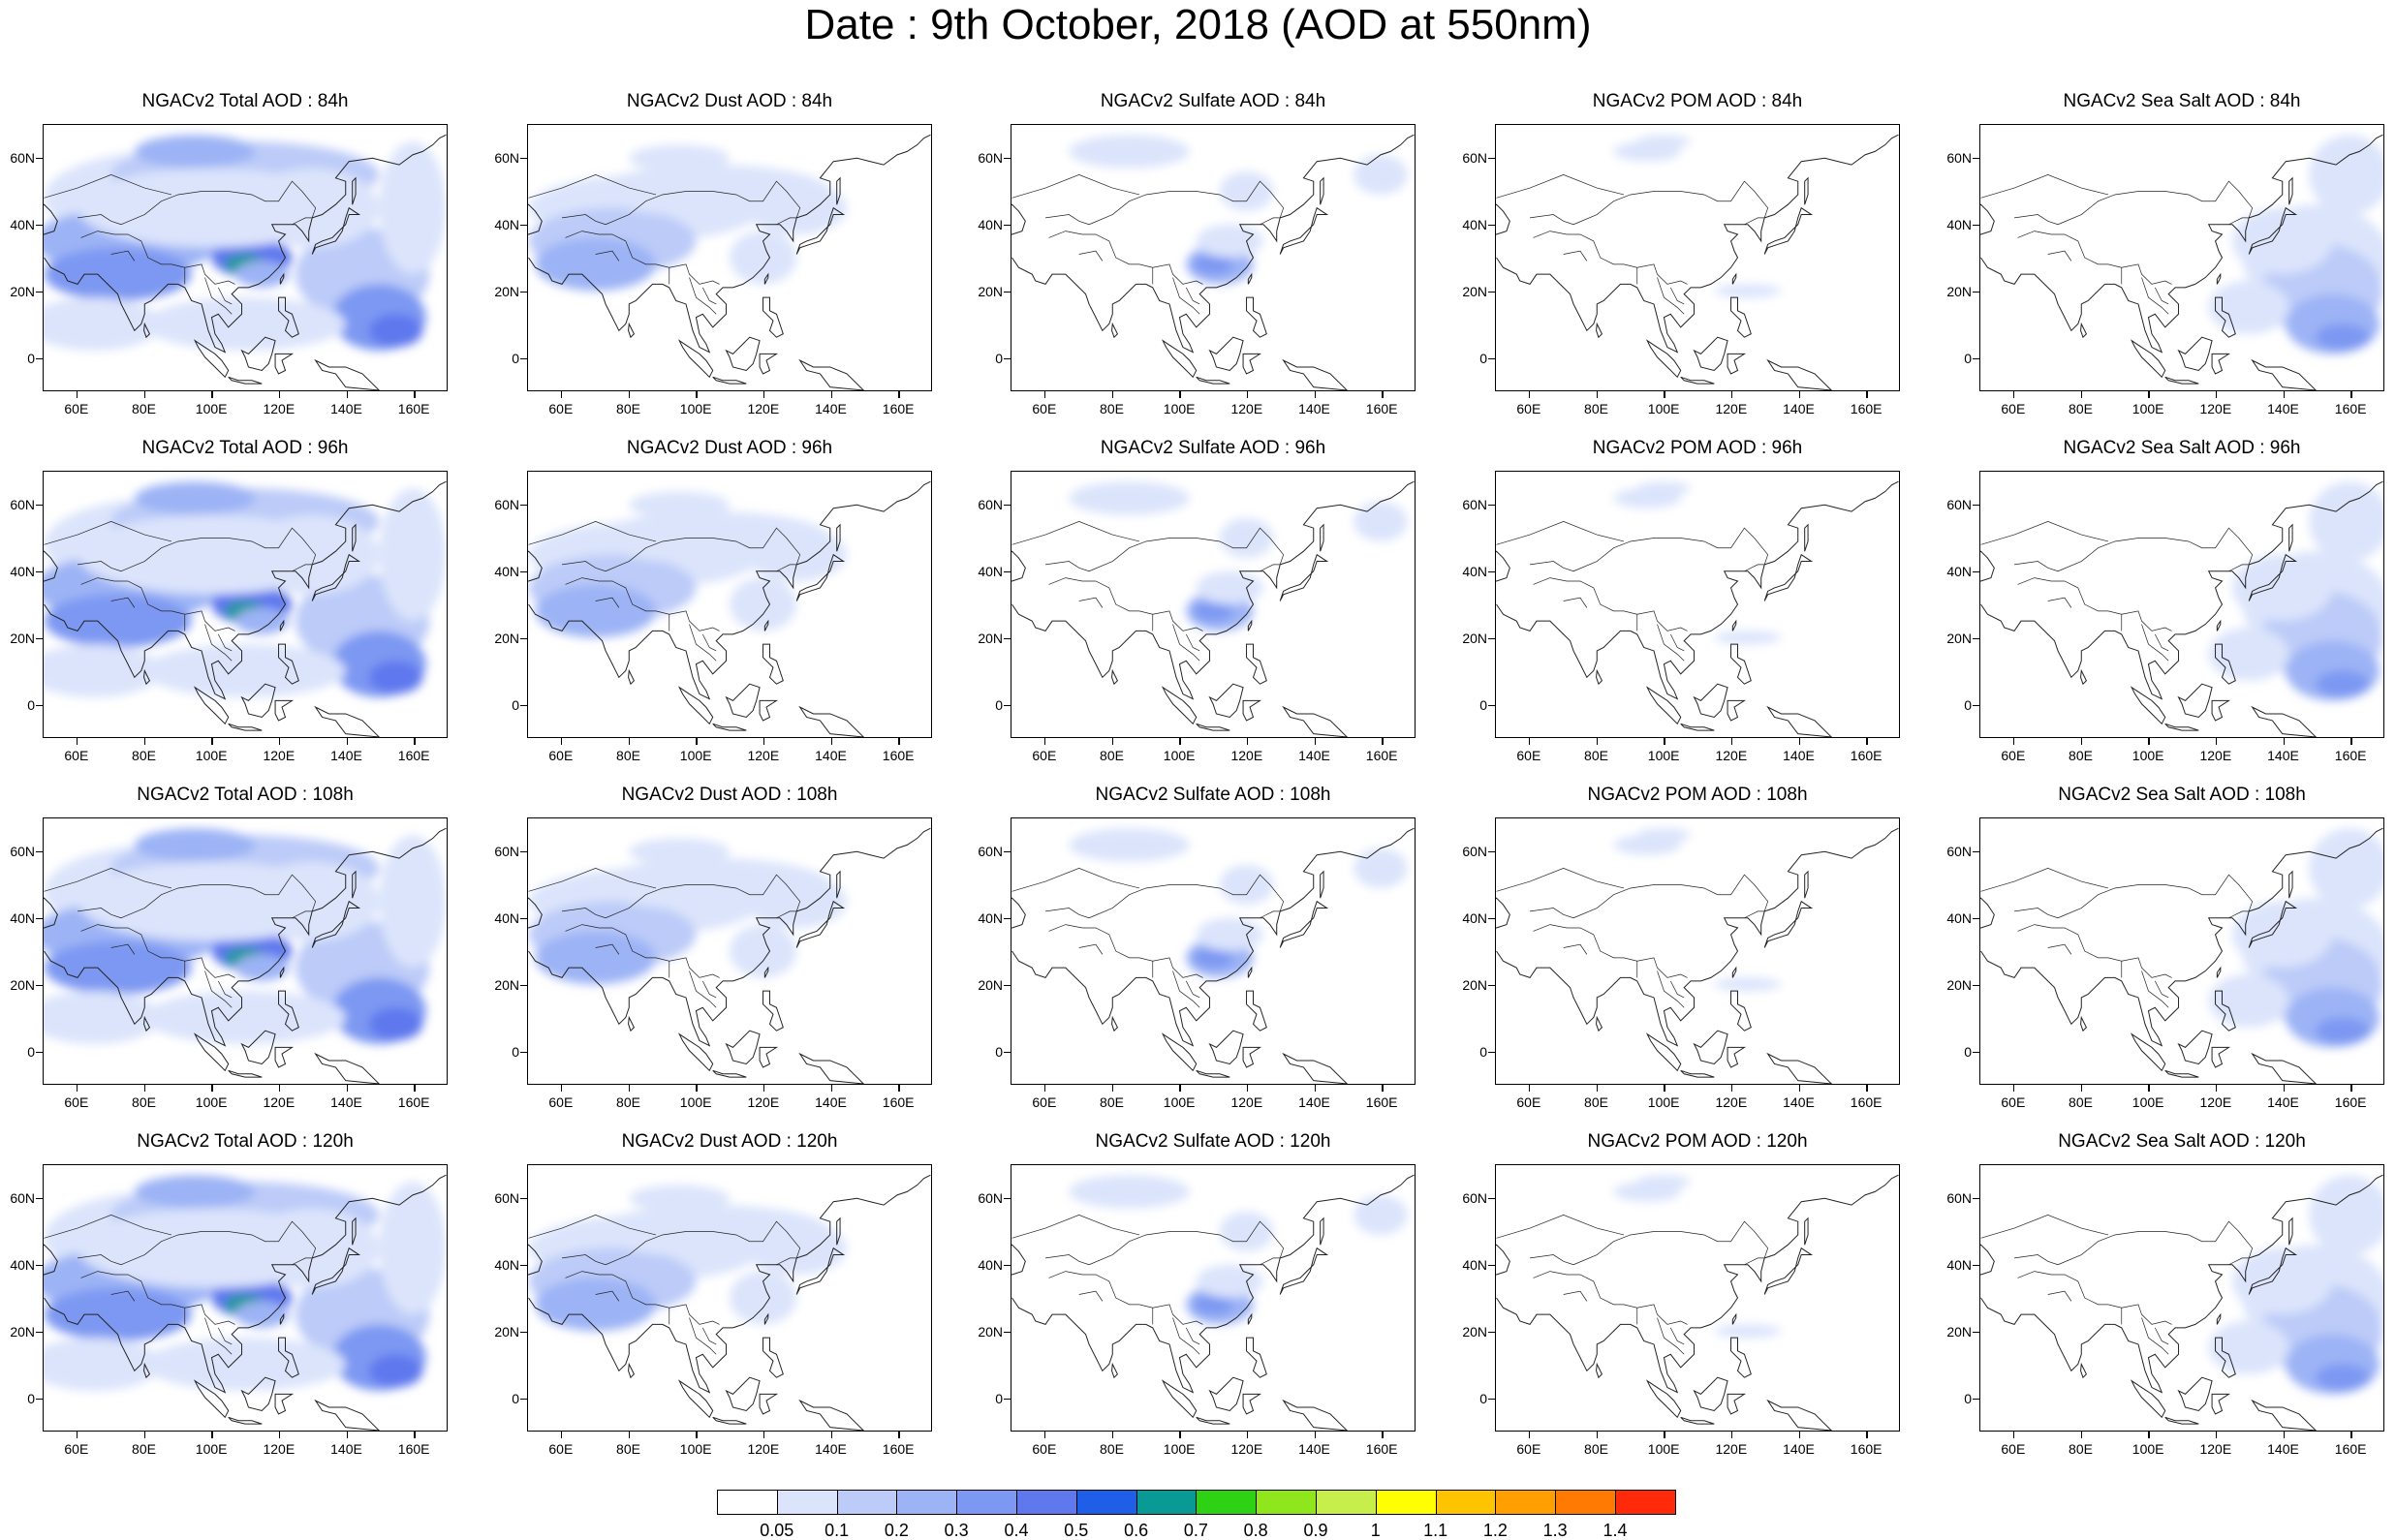  I want to click on colorbar-label: 0.3, so click(956, 1530).